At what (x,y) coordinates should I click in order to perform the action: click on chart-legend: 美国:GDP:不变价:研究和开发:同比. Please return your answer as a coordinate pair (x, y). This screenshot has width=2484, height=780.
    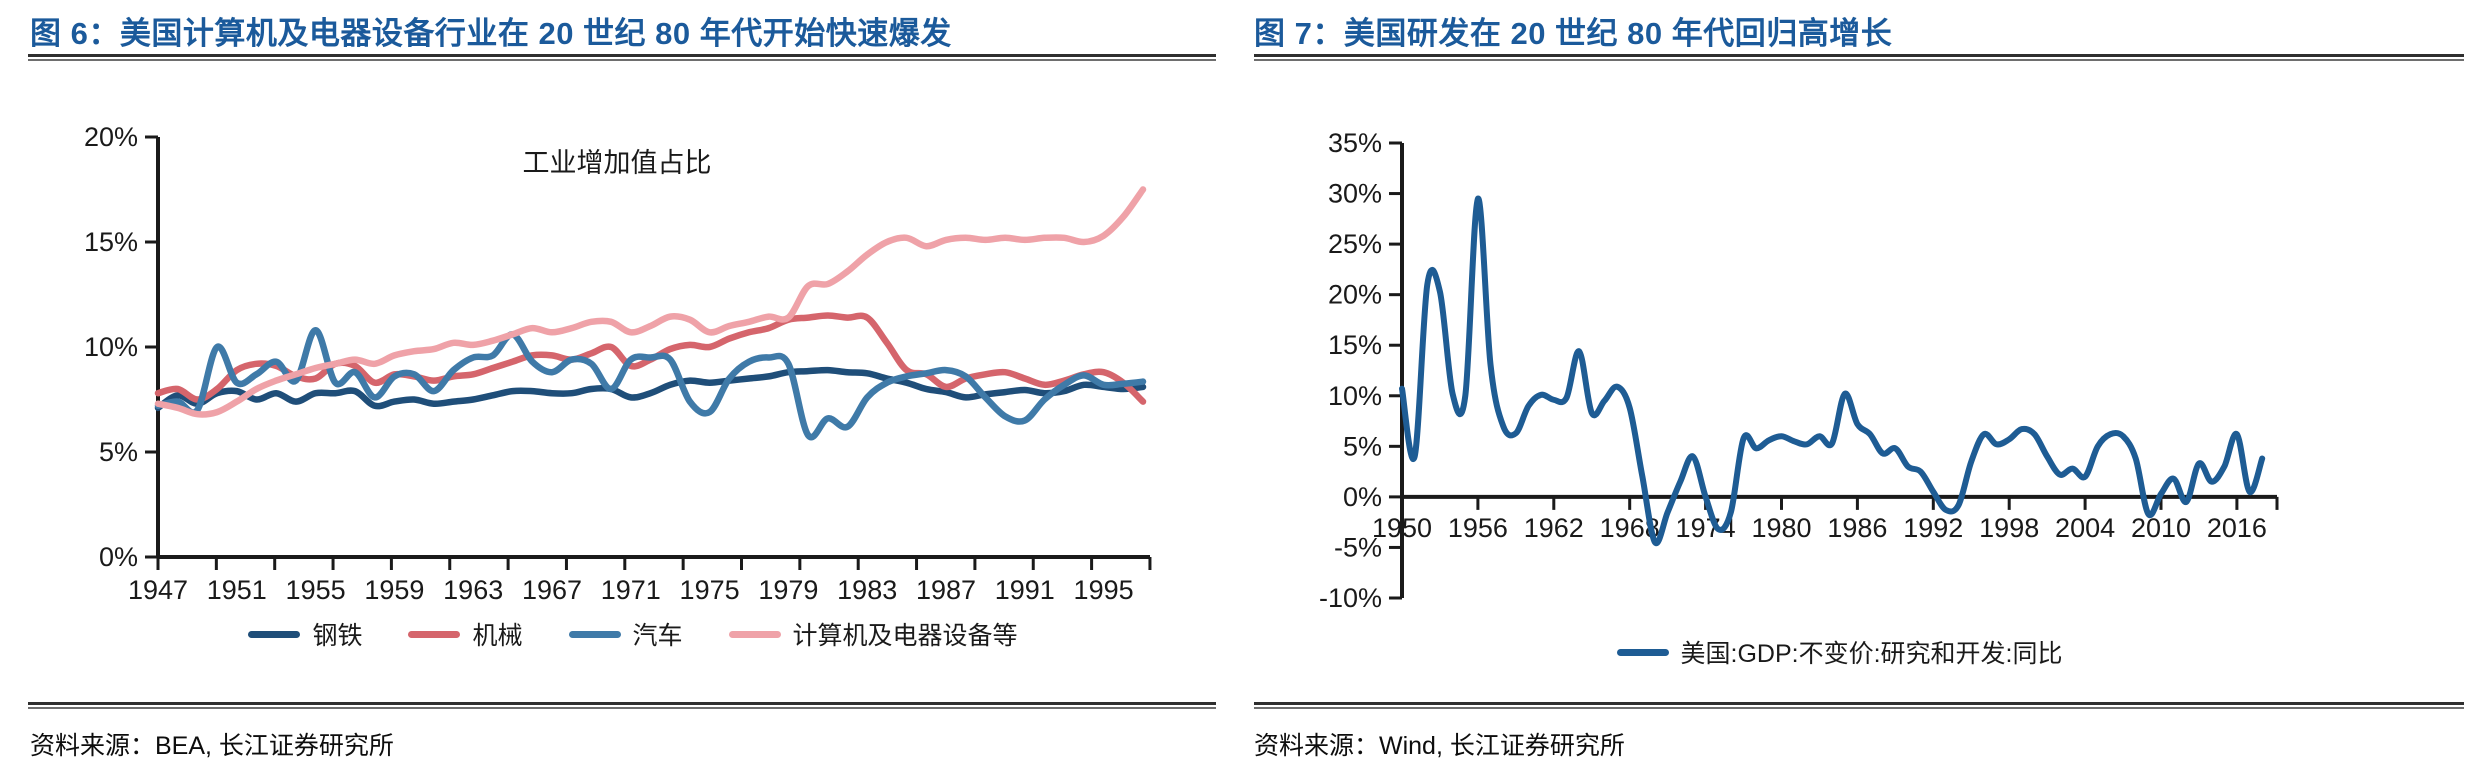
    Looking at the image, I should click on (1839, 652).